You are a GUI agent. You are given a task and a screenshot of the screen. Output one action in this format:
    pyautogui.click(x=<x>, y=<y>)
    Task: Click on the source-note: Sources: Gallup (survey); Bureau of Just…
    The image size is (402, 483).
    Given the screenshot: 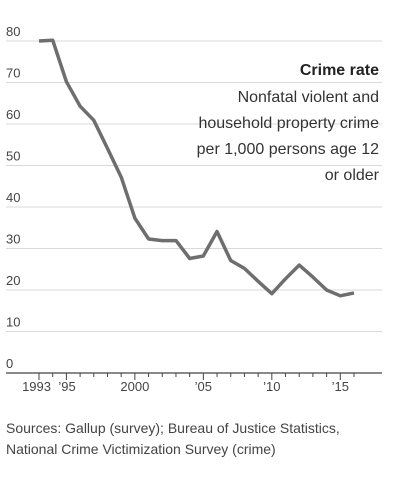 What is the action you would take?
    pyautogui.click(x=202, y=439)
    